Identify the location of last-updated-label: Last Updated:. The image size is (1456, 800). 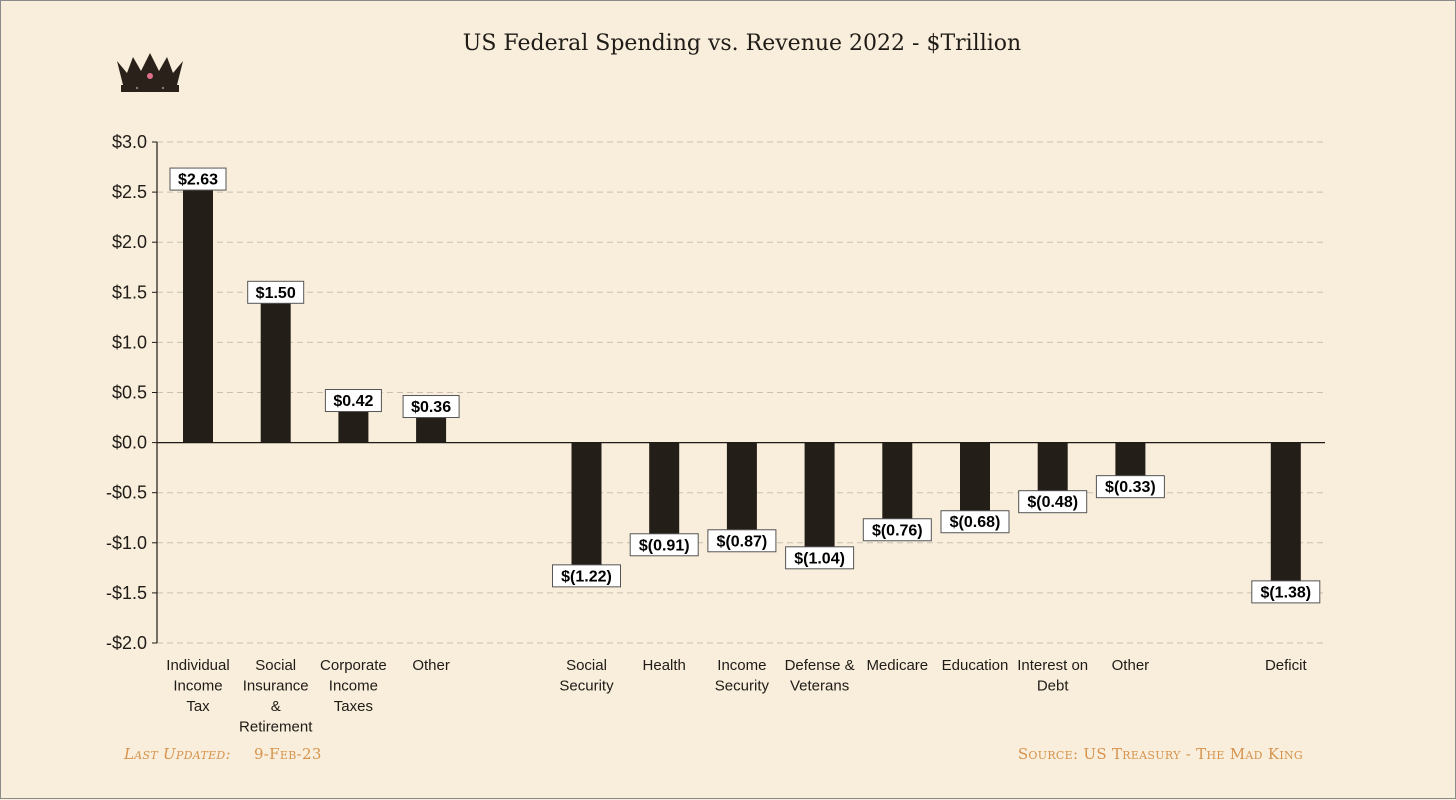
(177, 754).